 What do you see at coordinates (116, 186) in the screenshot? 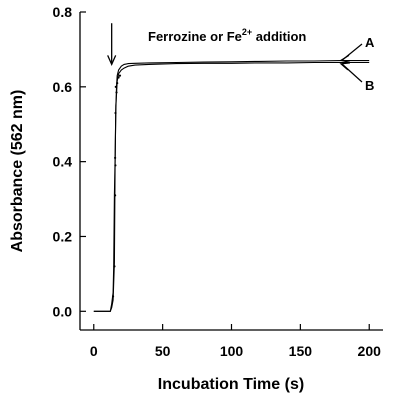
I see `scatter-points` at bounding box center [116, 186].